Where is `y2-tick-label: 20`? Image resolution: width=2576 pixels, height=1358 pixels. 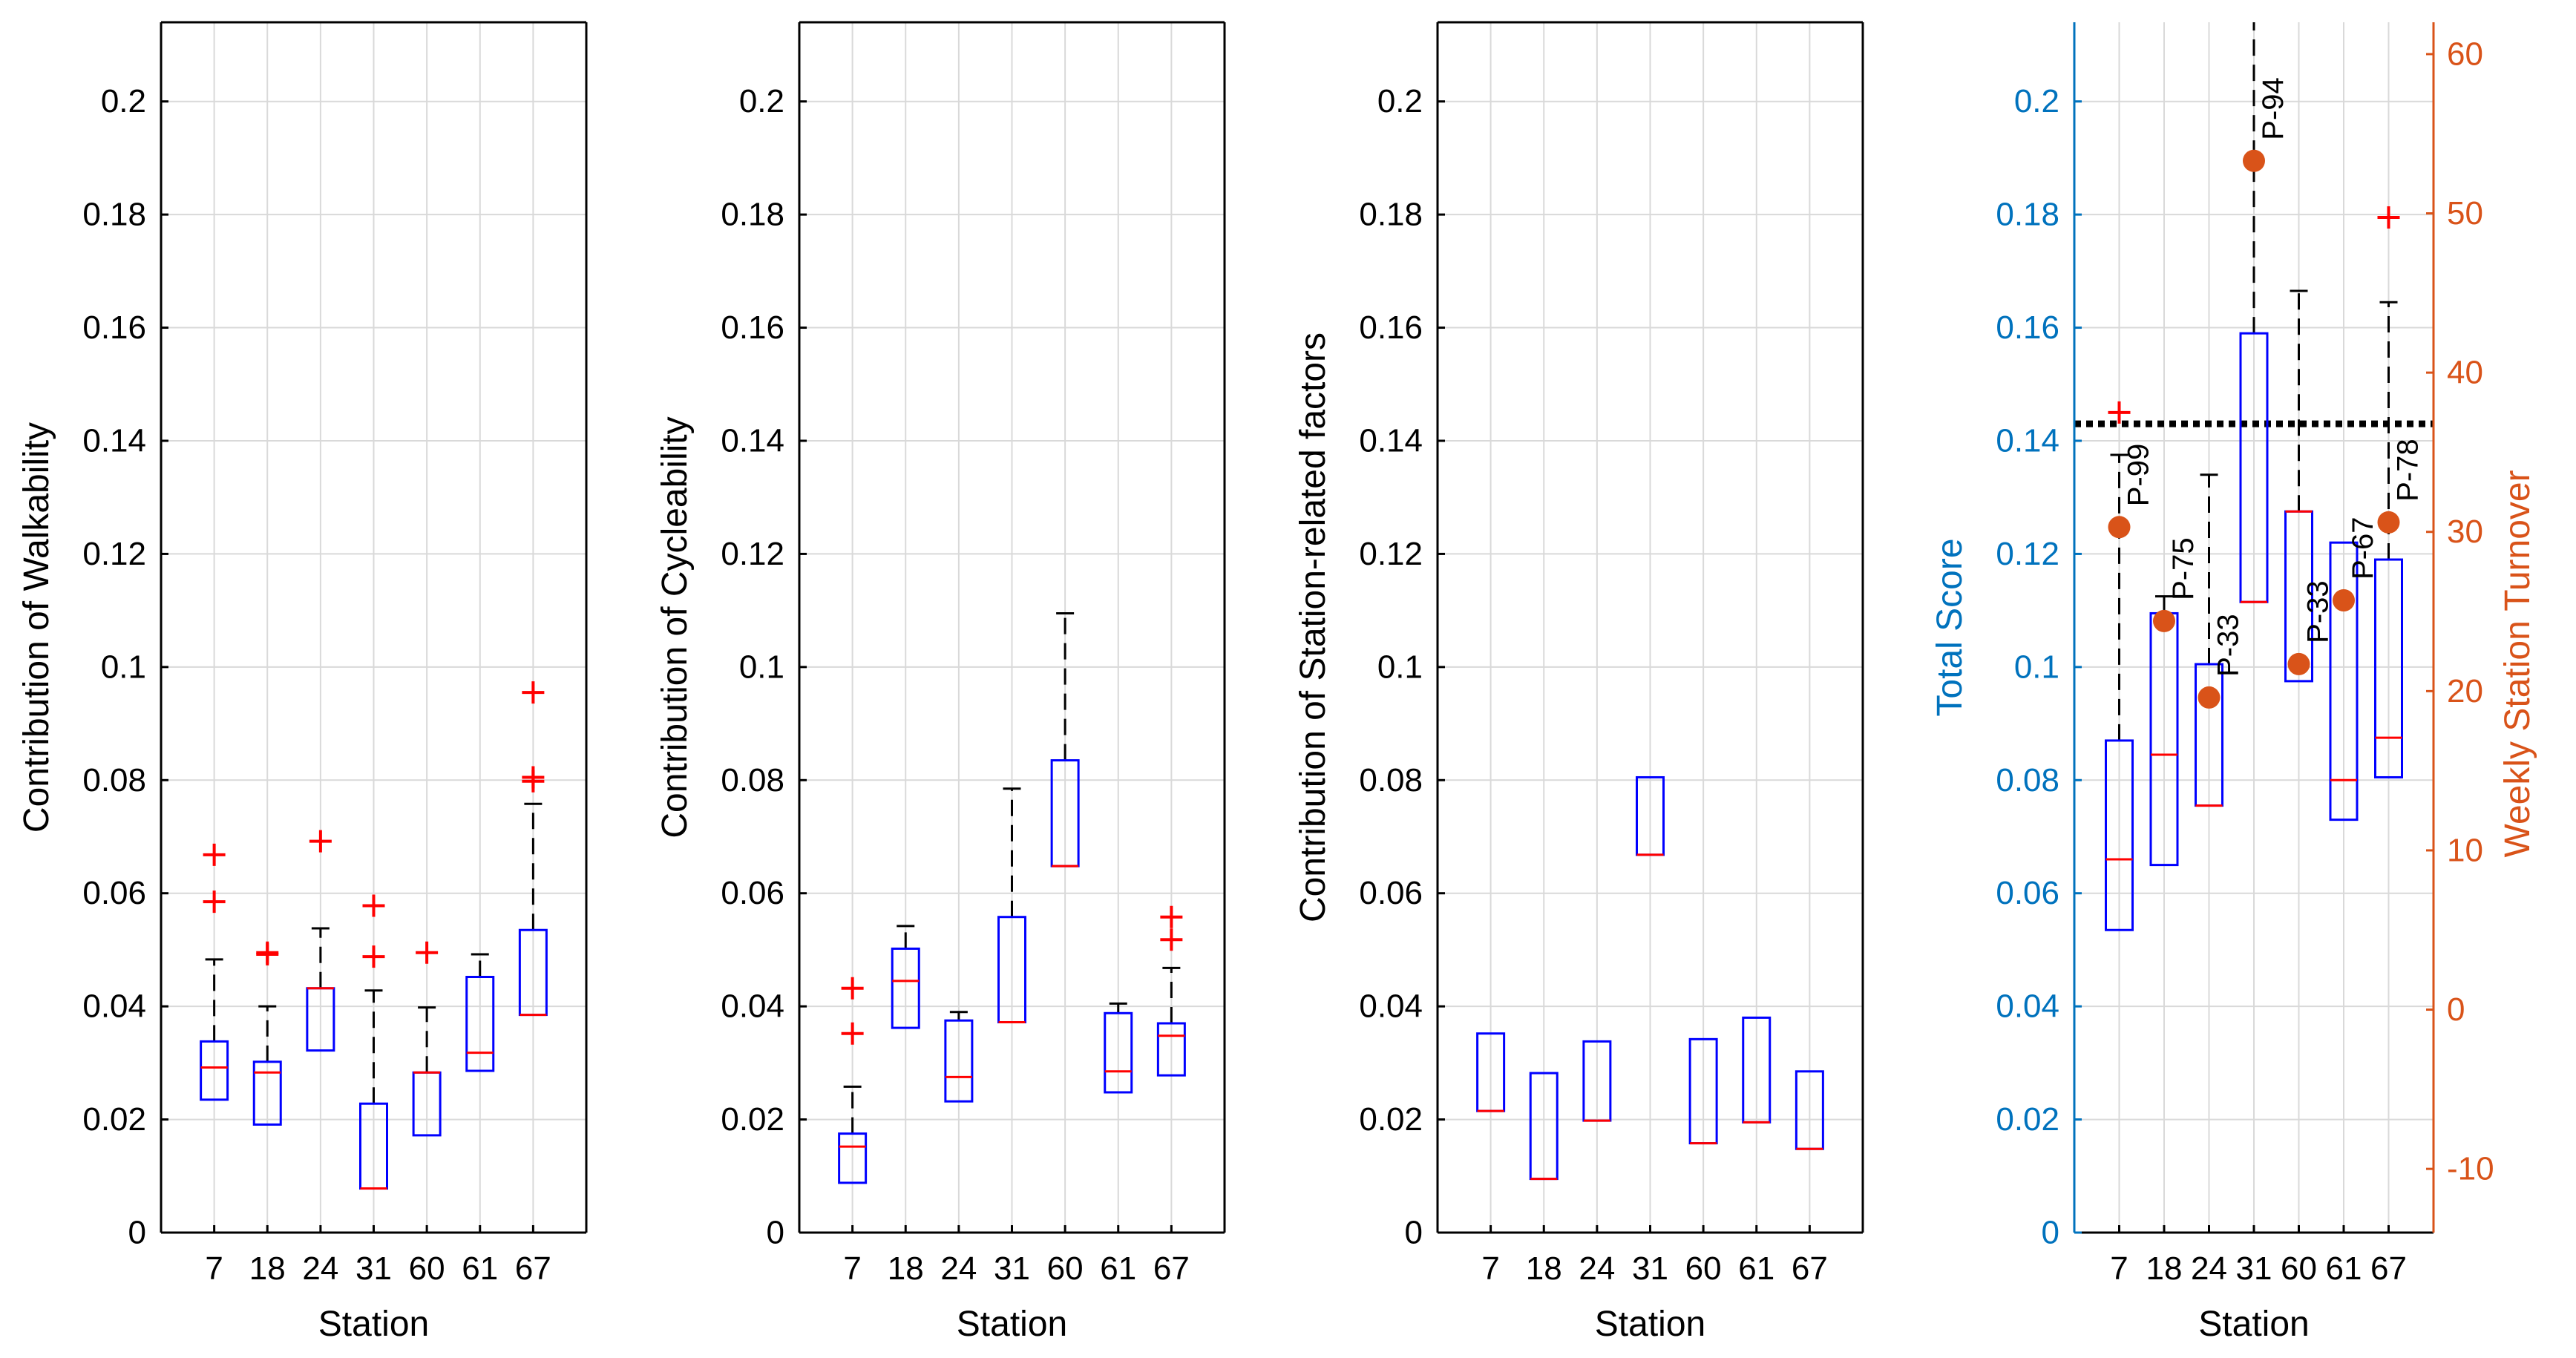 y2-tick-label: 20 is located at coordinates (2465, 691).